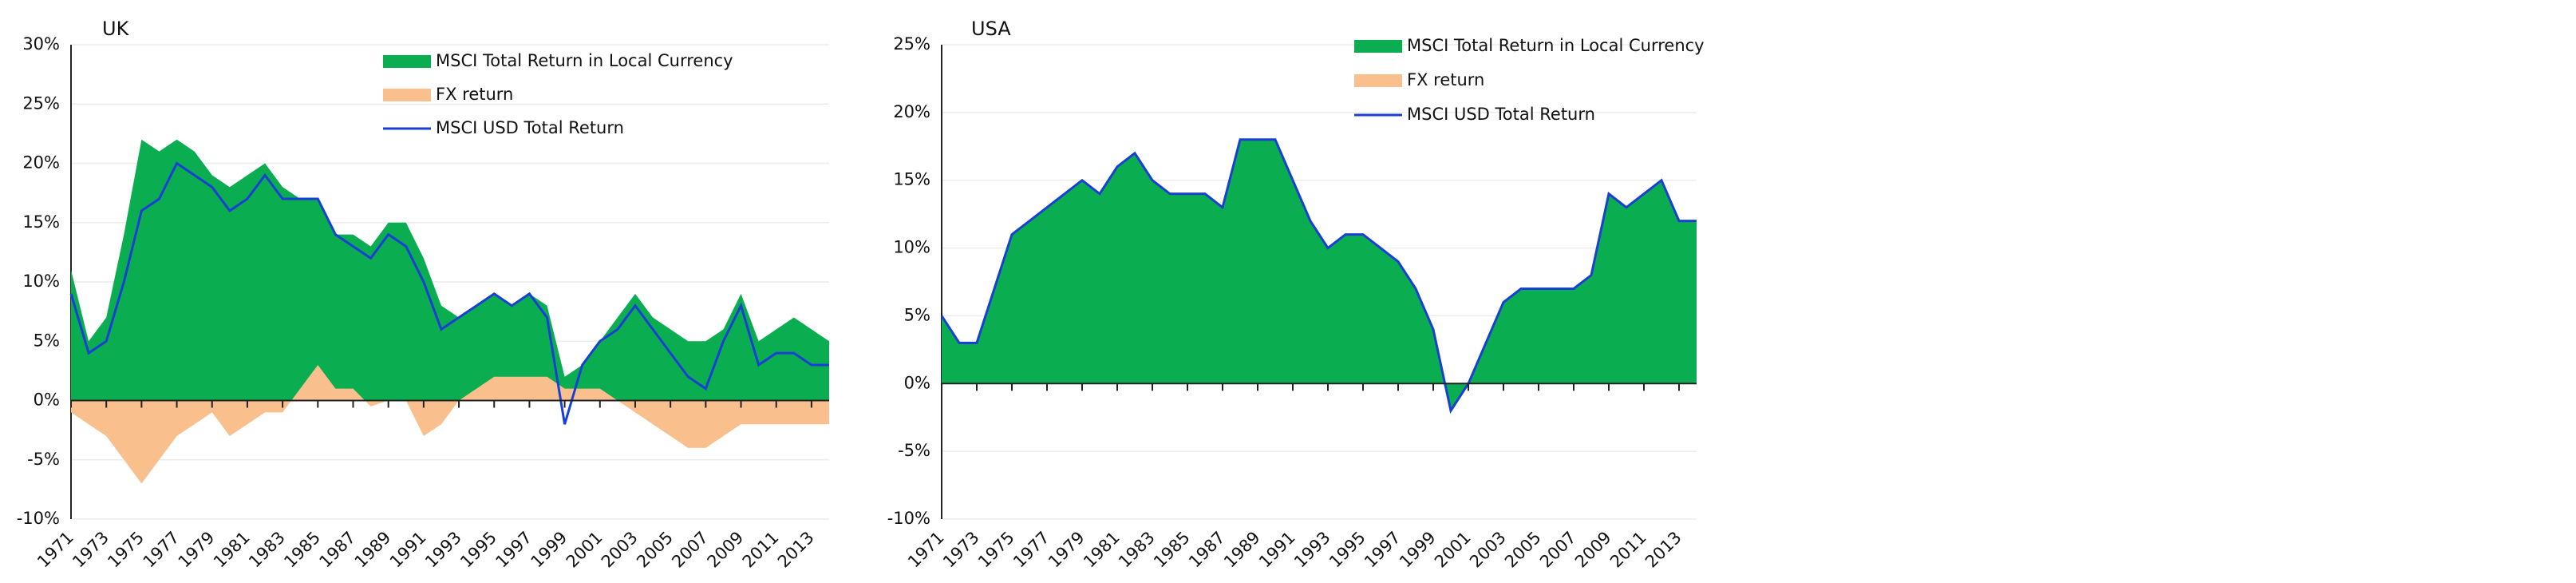  Describe the element at coordinates (41, 44) in the screenshot. I see `y-tick-label: 30%` at that location.